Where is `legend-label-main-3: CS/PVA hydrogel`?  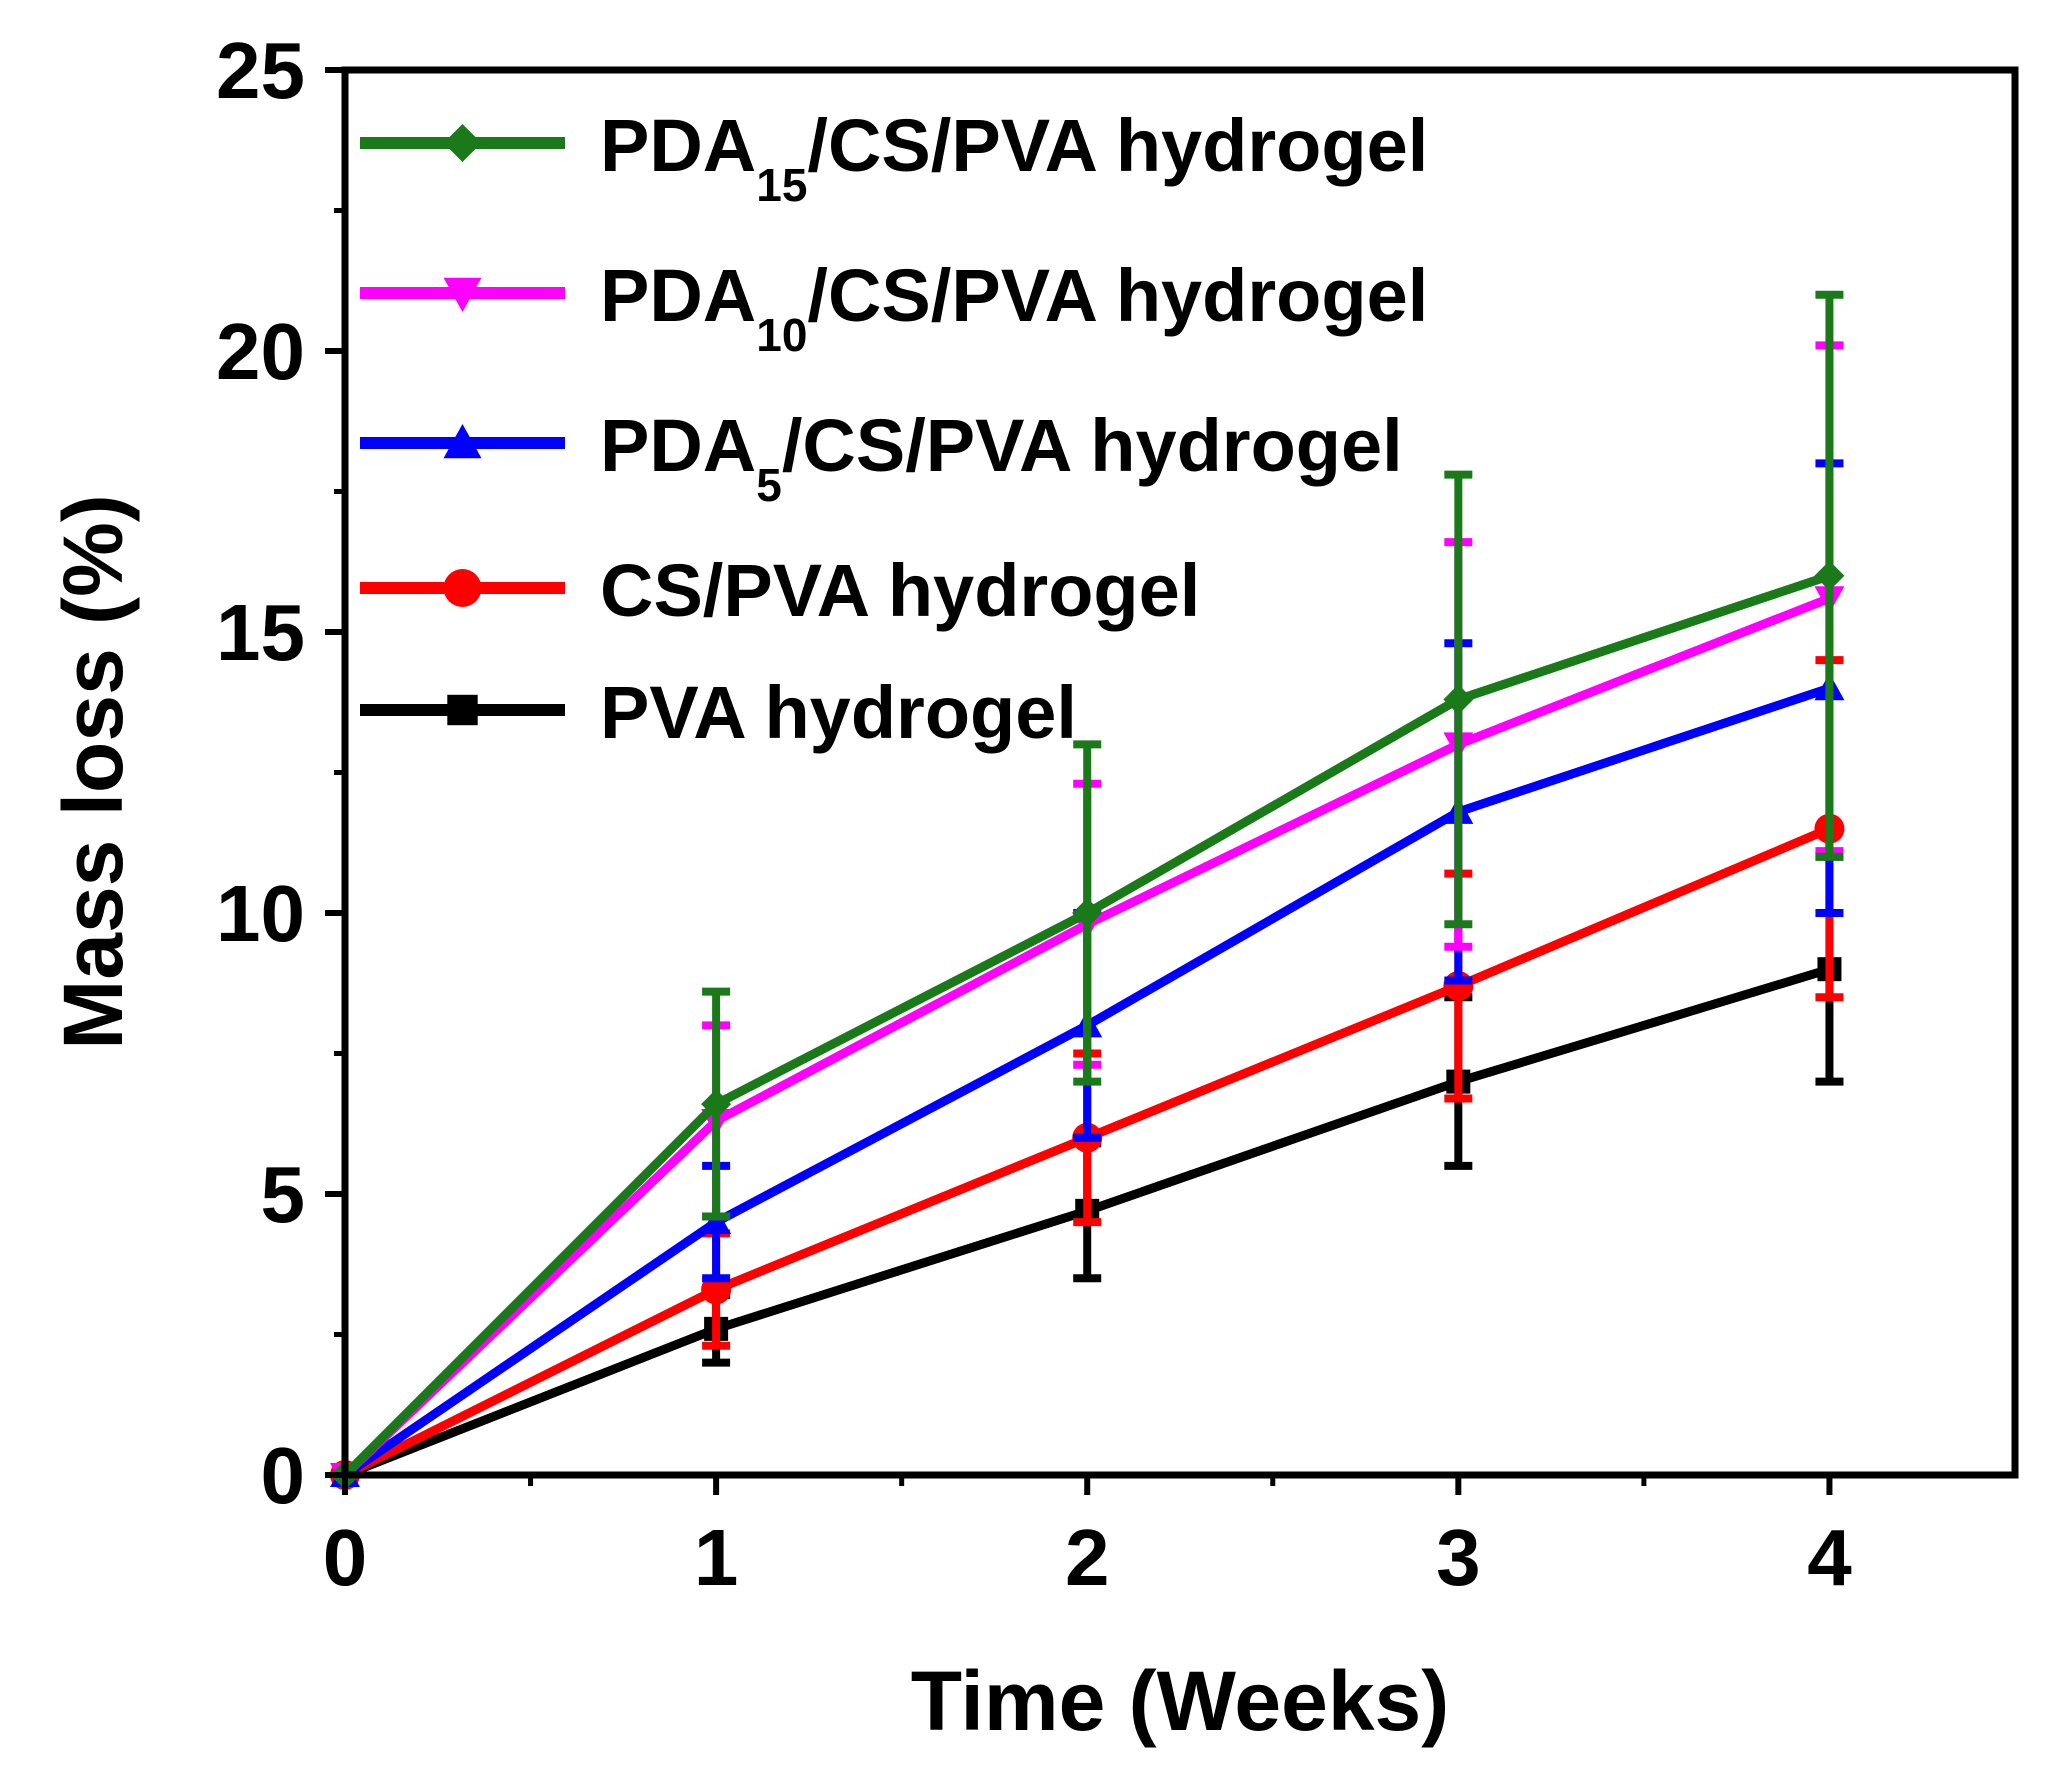
legend-label-main-3: CS/PVA hydrogel is located at coordinates (900, 590).